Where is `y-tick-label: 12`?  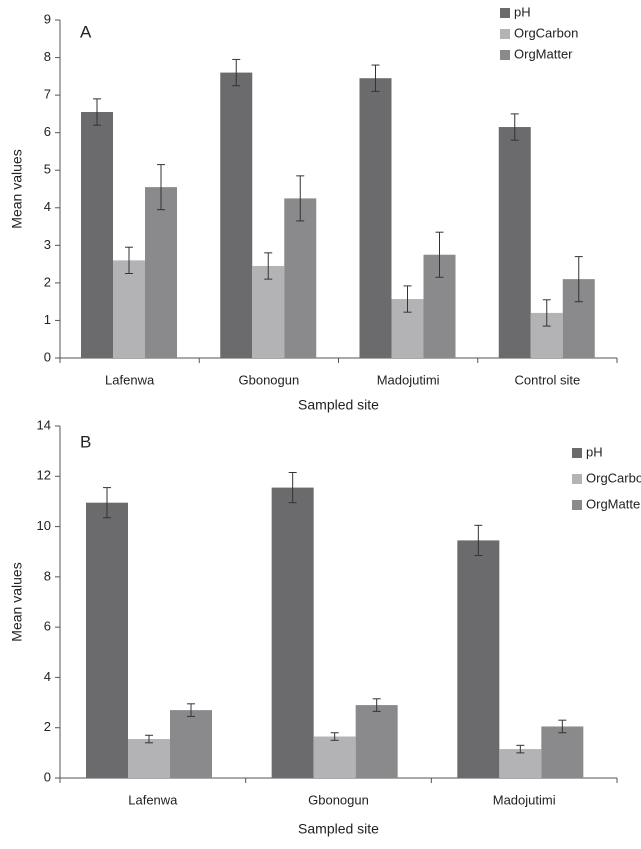
y-tick-label: 12 is located at coordinates (44, 475).